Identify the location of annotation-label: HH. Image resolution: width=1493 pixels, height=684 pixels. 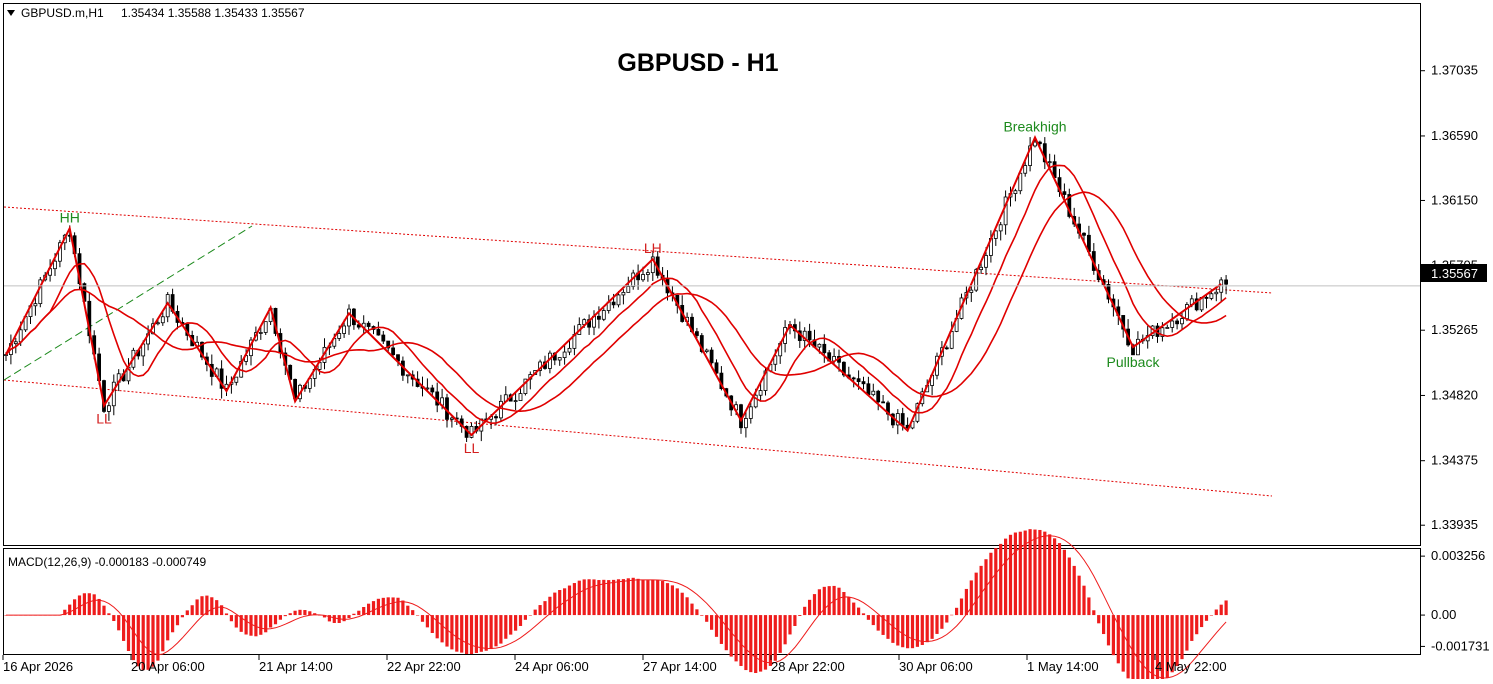
(70, 217).